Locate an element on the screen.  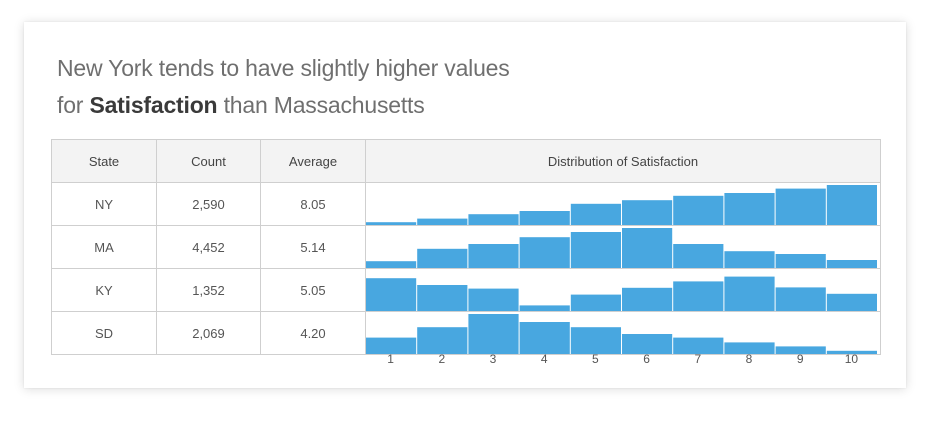
x-tick-label: 5 is located at coordinates (595, 359).